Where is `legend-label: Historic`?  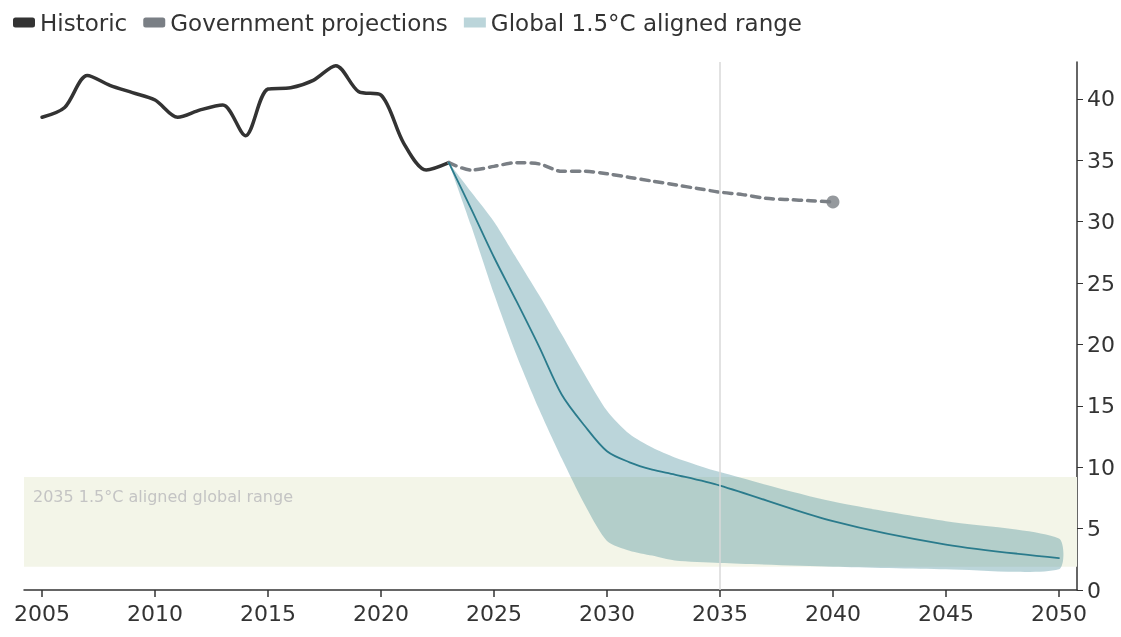
legend-label: Historic is located at coordinates (84, 22).